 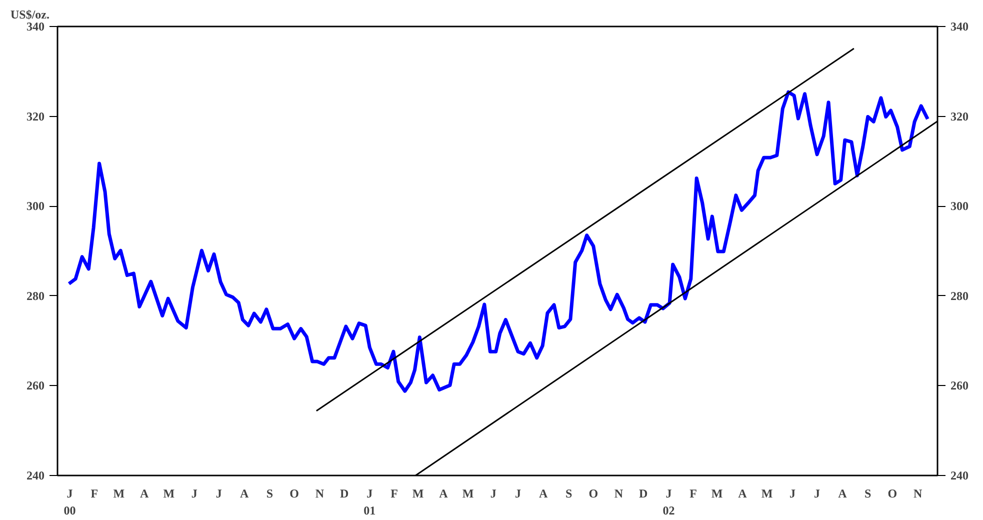 What do you see at coordinates (35, 27) in the screenshot?
I see `y-tick-label: 340` at bounding box center [35, 27].